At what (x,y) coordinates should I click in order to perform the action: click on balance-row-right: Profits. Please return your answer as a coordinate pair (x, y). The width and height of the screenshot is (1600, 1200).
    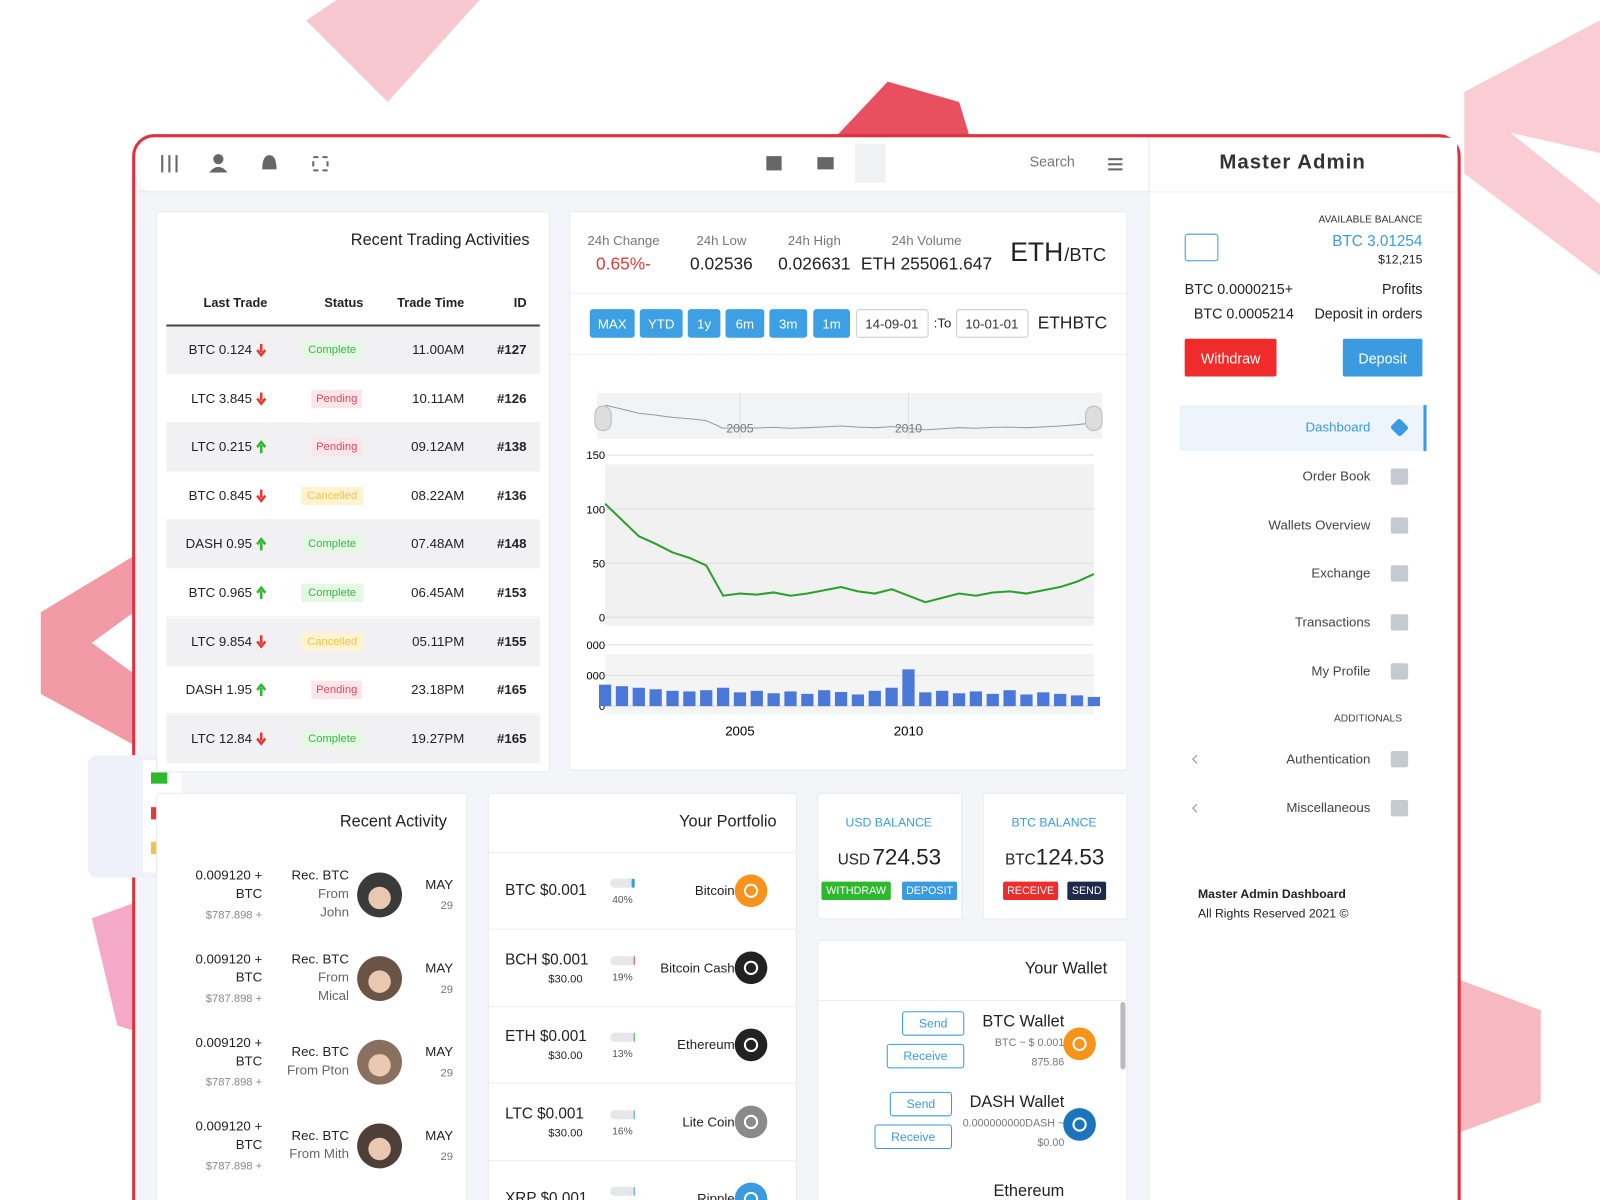
    Looking at the image, I should click on (1402, 288).